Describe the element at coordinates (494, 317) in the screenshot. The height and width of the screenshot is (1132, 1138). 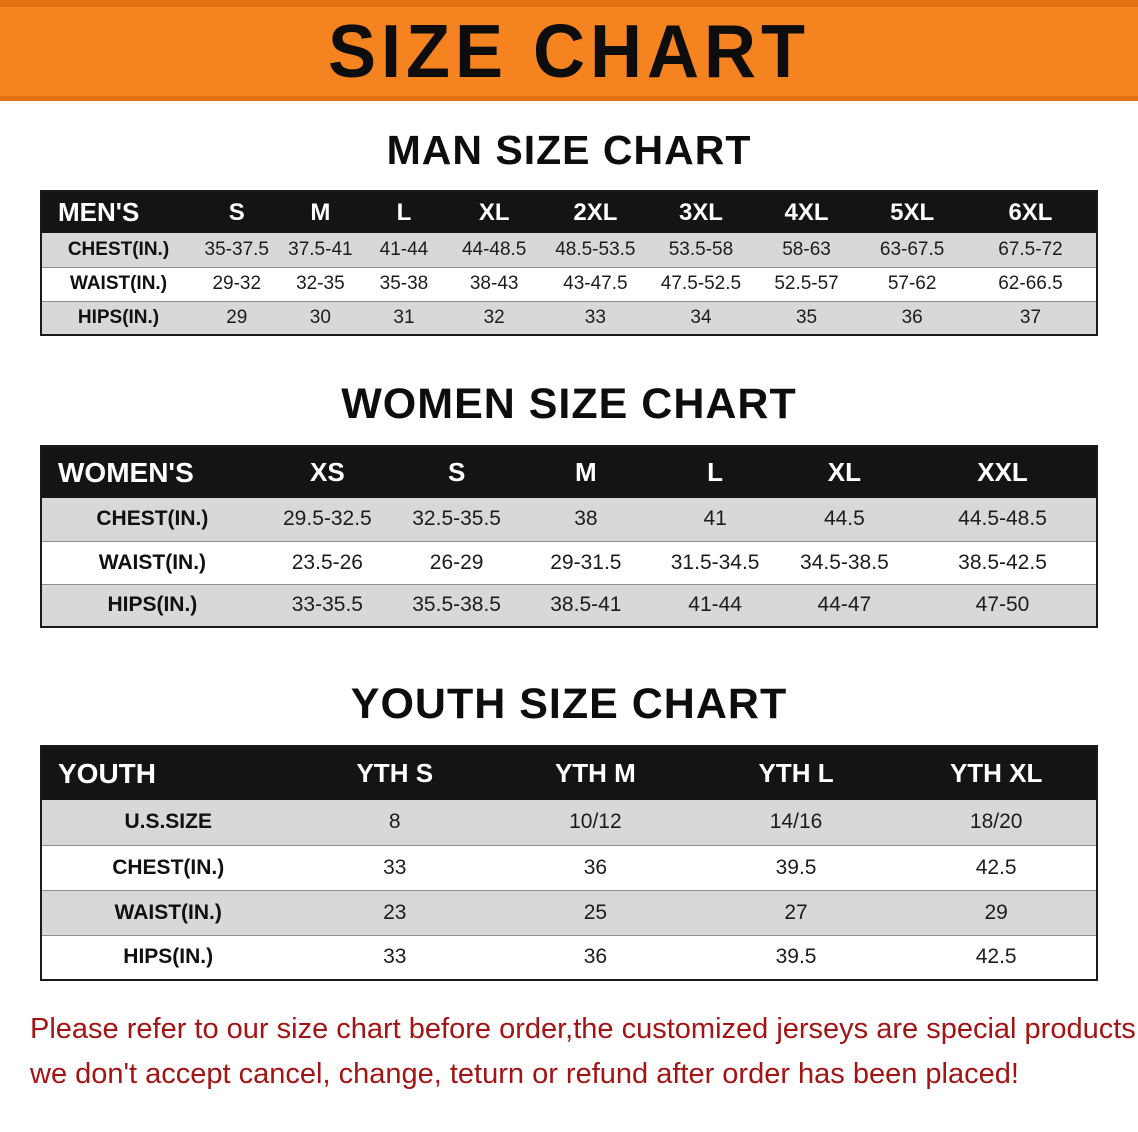
I see `size-value-cell: 32` at that location.